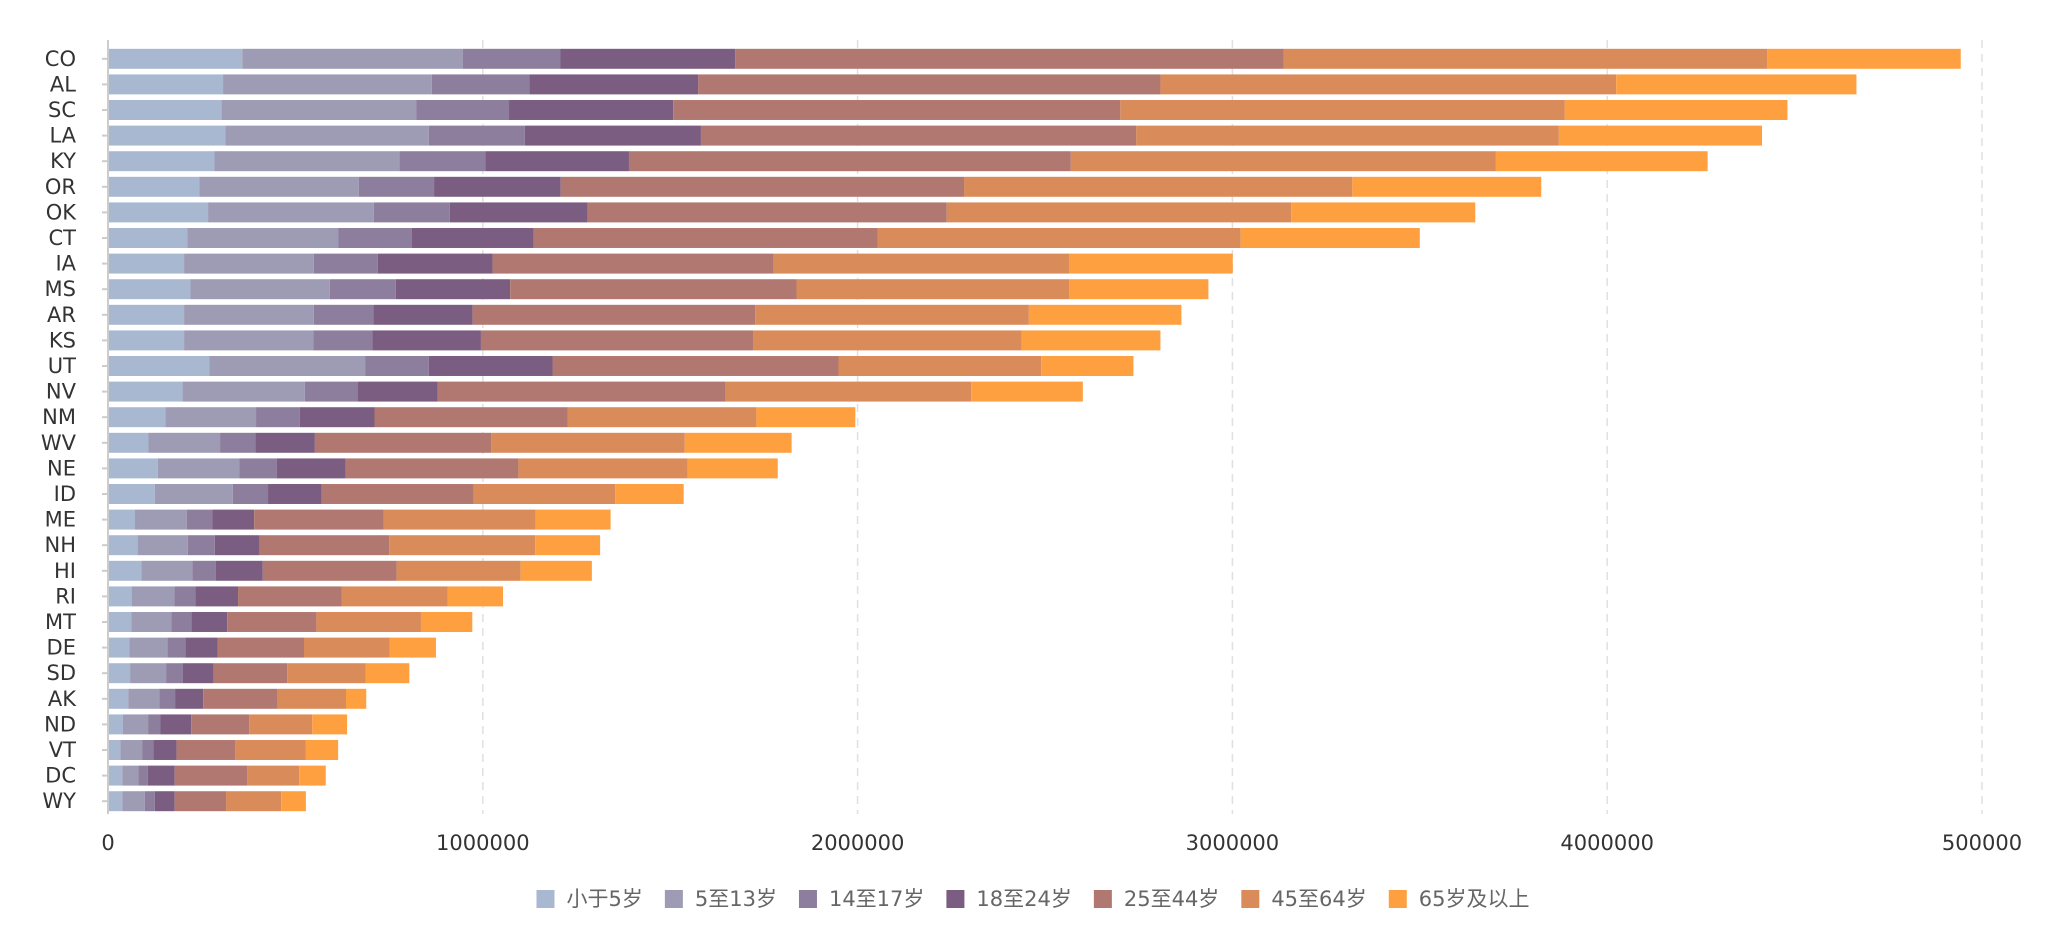 The image size is (2066, 946). What do you see at coordinates (1009, 899) in the screenshot?
I see `legend-item: 18至24岁` at bounding box center [1009, 899].